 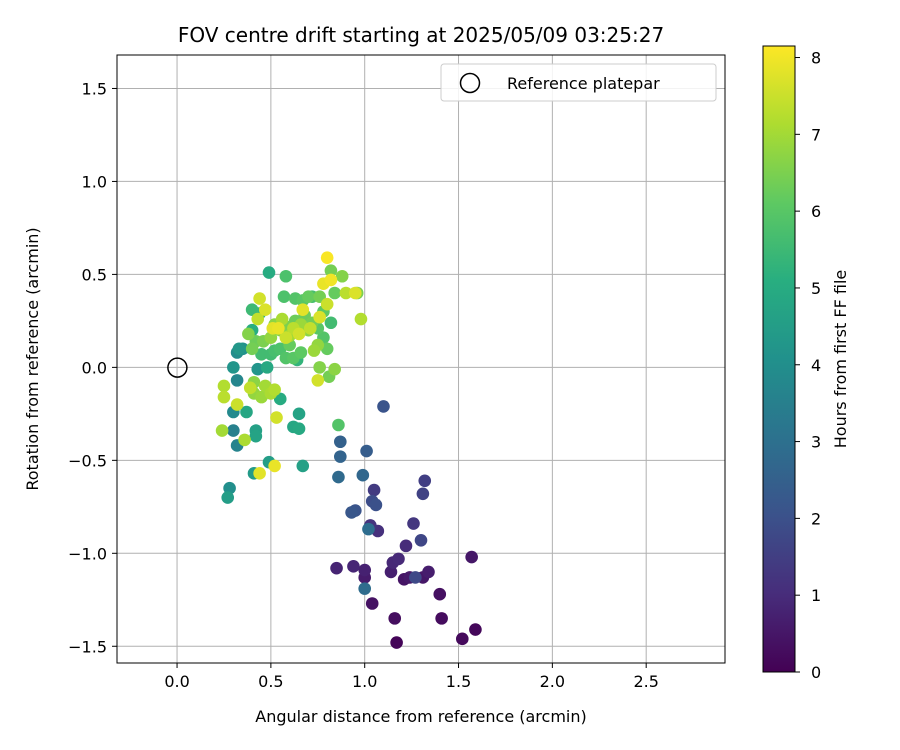 I want to click on y-axis-ticks: −1.5 −1.0 −0.5 0.0 0.5 1.0 1.5, so click(x=92, y=367).